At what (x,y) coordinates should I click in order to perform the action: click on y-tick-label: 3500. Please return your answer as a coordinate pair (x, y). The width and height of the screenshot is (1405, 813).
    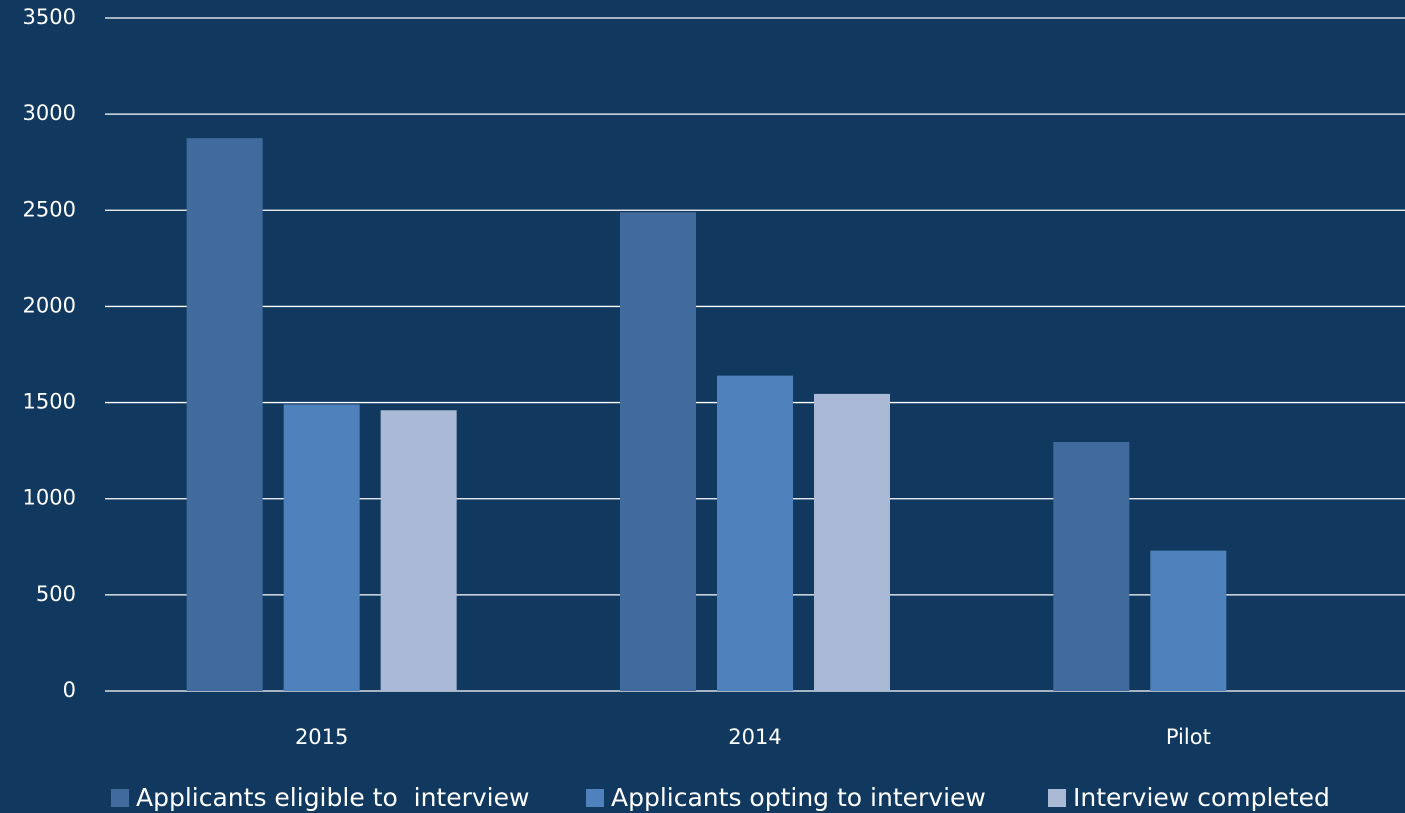
    Looking at the image, I should click on (49, 17).